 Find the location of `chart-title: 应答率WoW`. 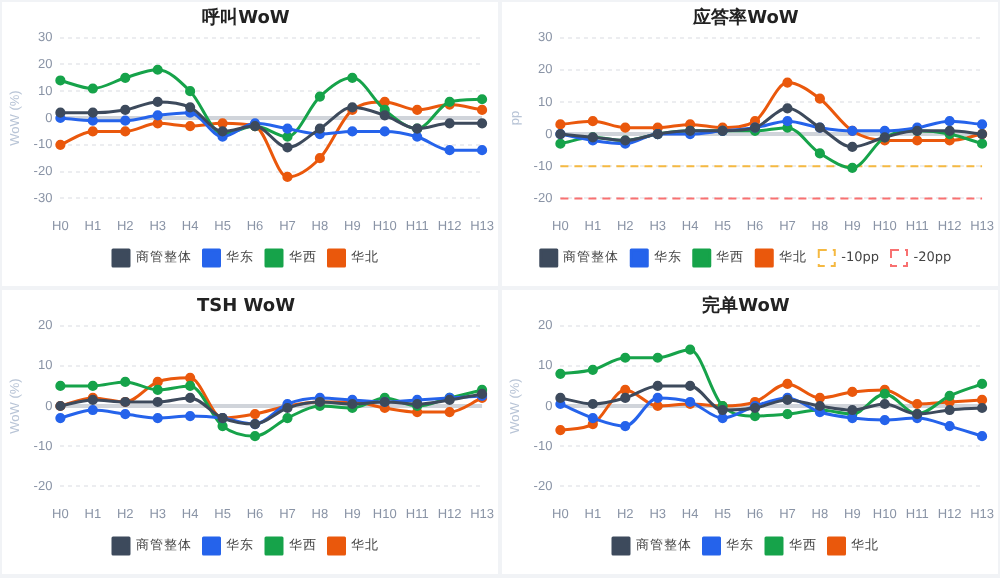

chart-title: 应答率WoW is located at coordinates (745, 18).